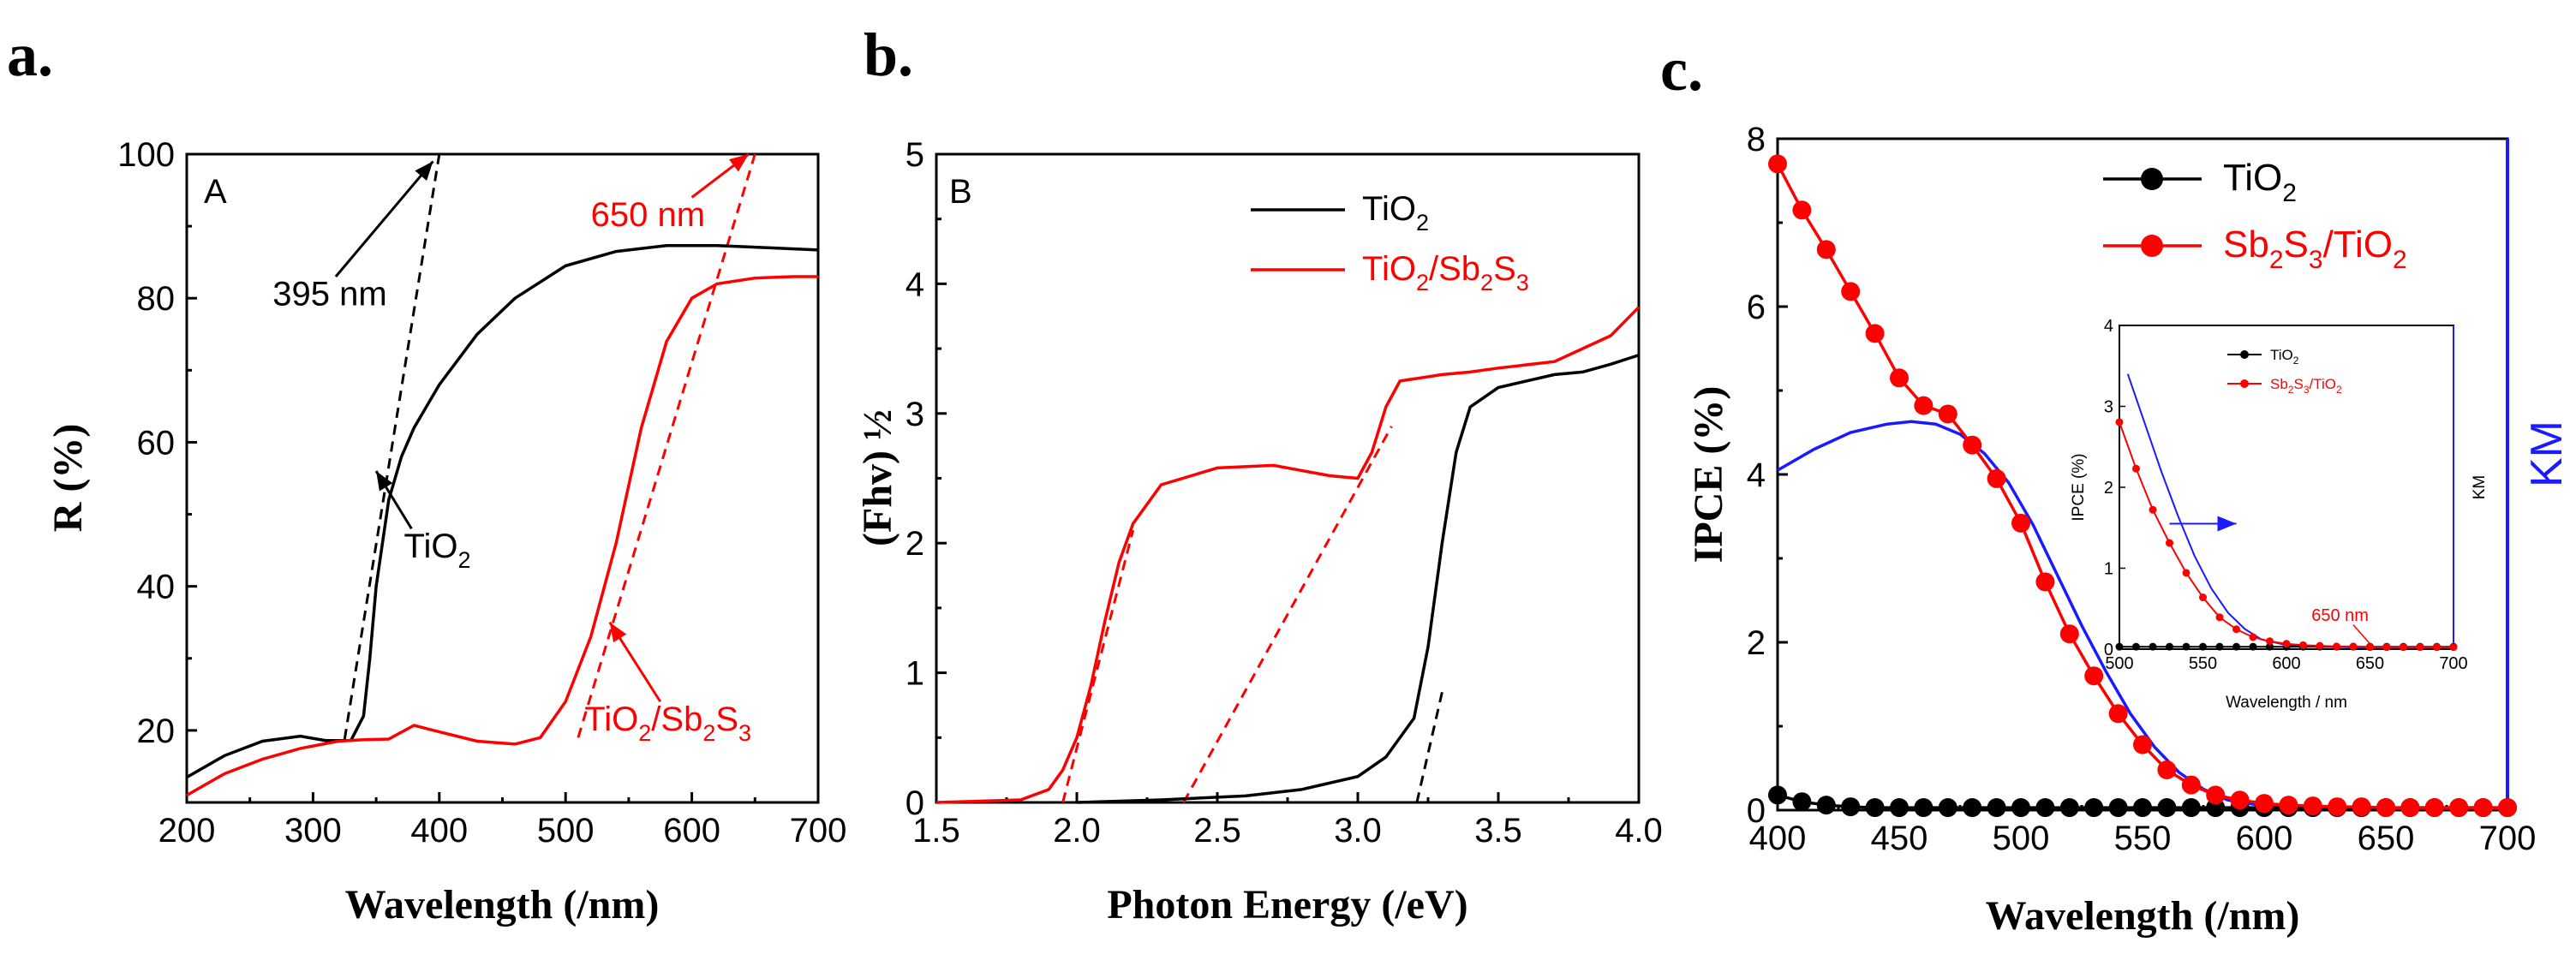 The width and height of the screenshot is (2576, 972). What do you see at coordinates (819, 831) in the screenshot?
I see `panel-a-xtick-label: 700` at bounding box center [819, 831].